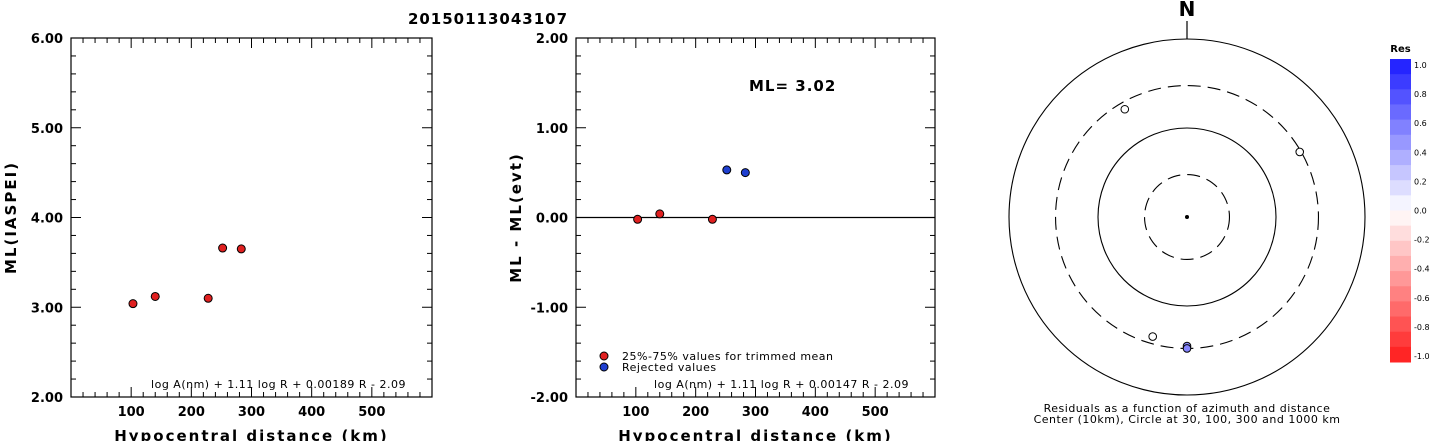 This screenshot has height=441, width=1437. Describe the element at coordinates (1422, 356) in the screenshot. I see `colorbar-tick-label: -1.0` at that location.